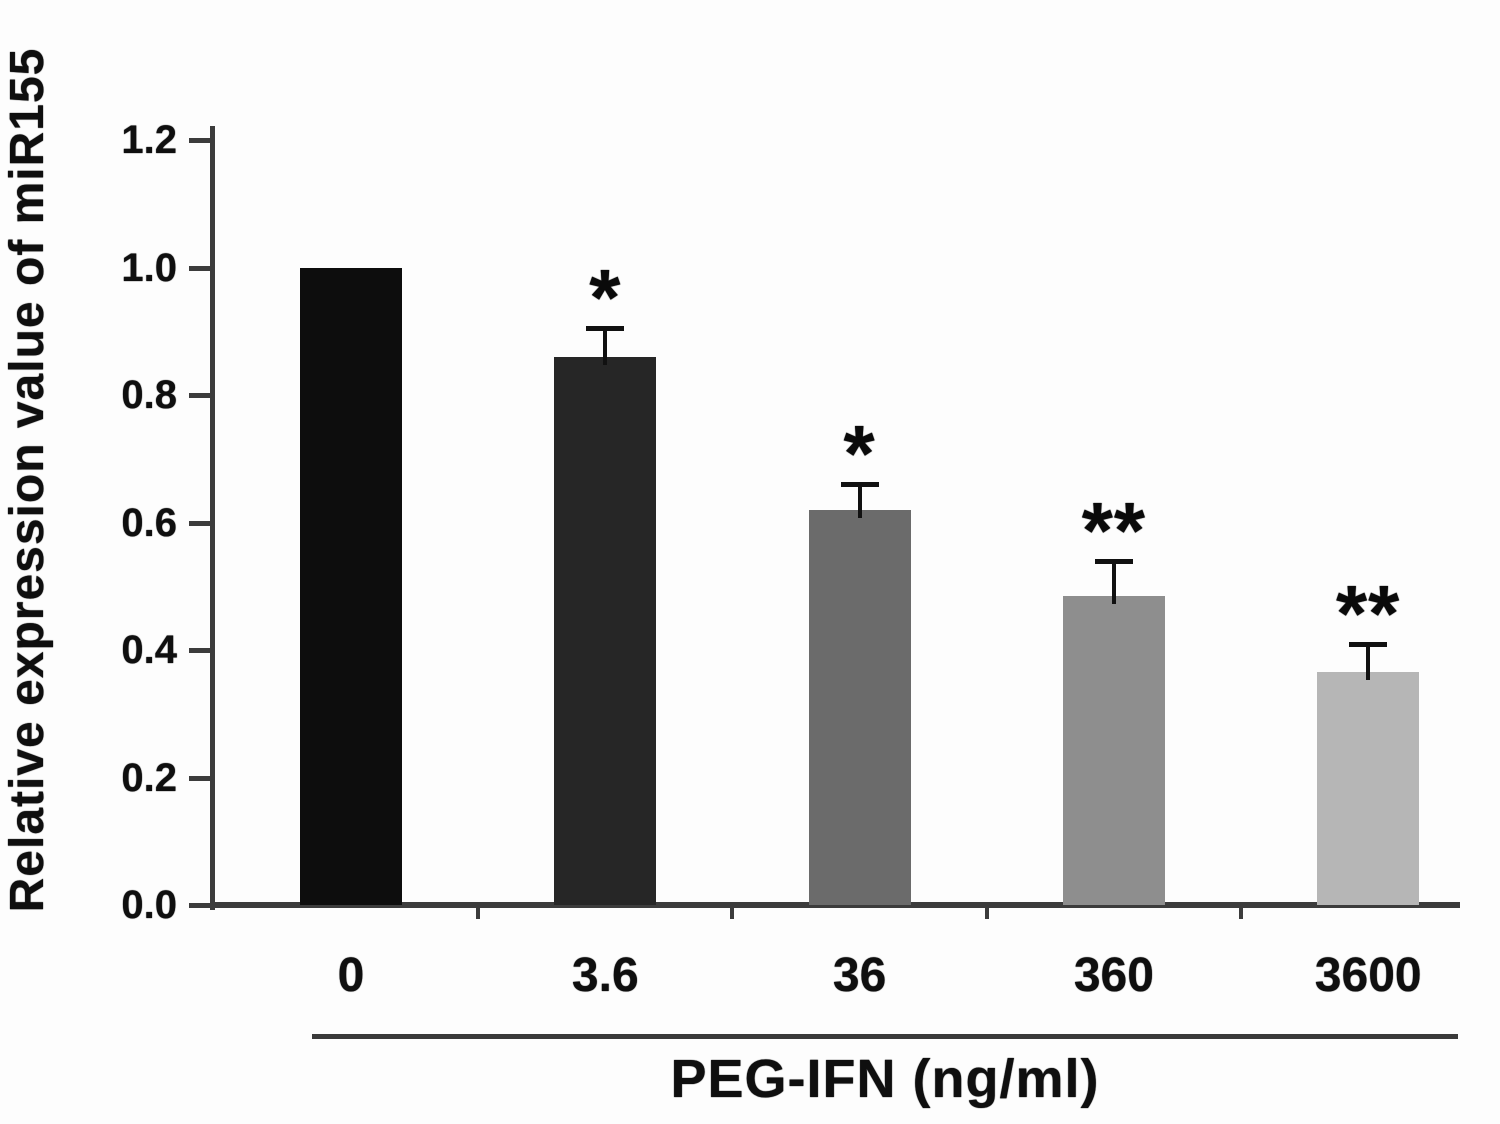 Image resolution: width=1500 pixels, height=1124 pixels. I want to click on y-tick-label: 1.2, so click(149, 140).